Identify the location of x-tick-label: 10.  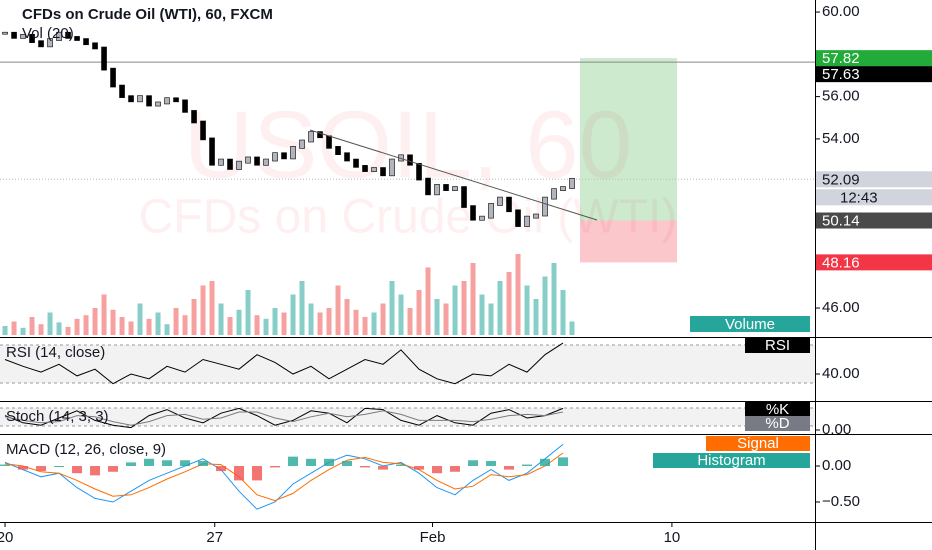
(672, 537).